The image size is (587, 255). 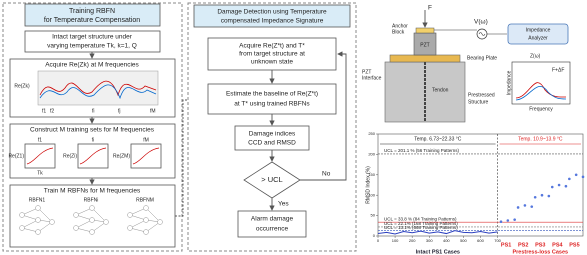 What do you see at coordinates (574, 245) in the screenshot?
I see `case: PS5` at bounding box center [574, 245].